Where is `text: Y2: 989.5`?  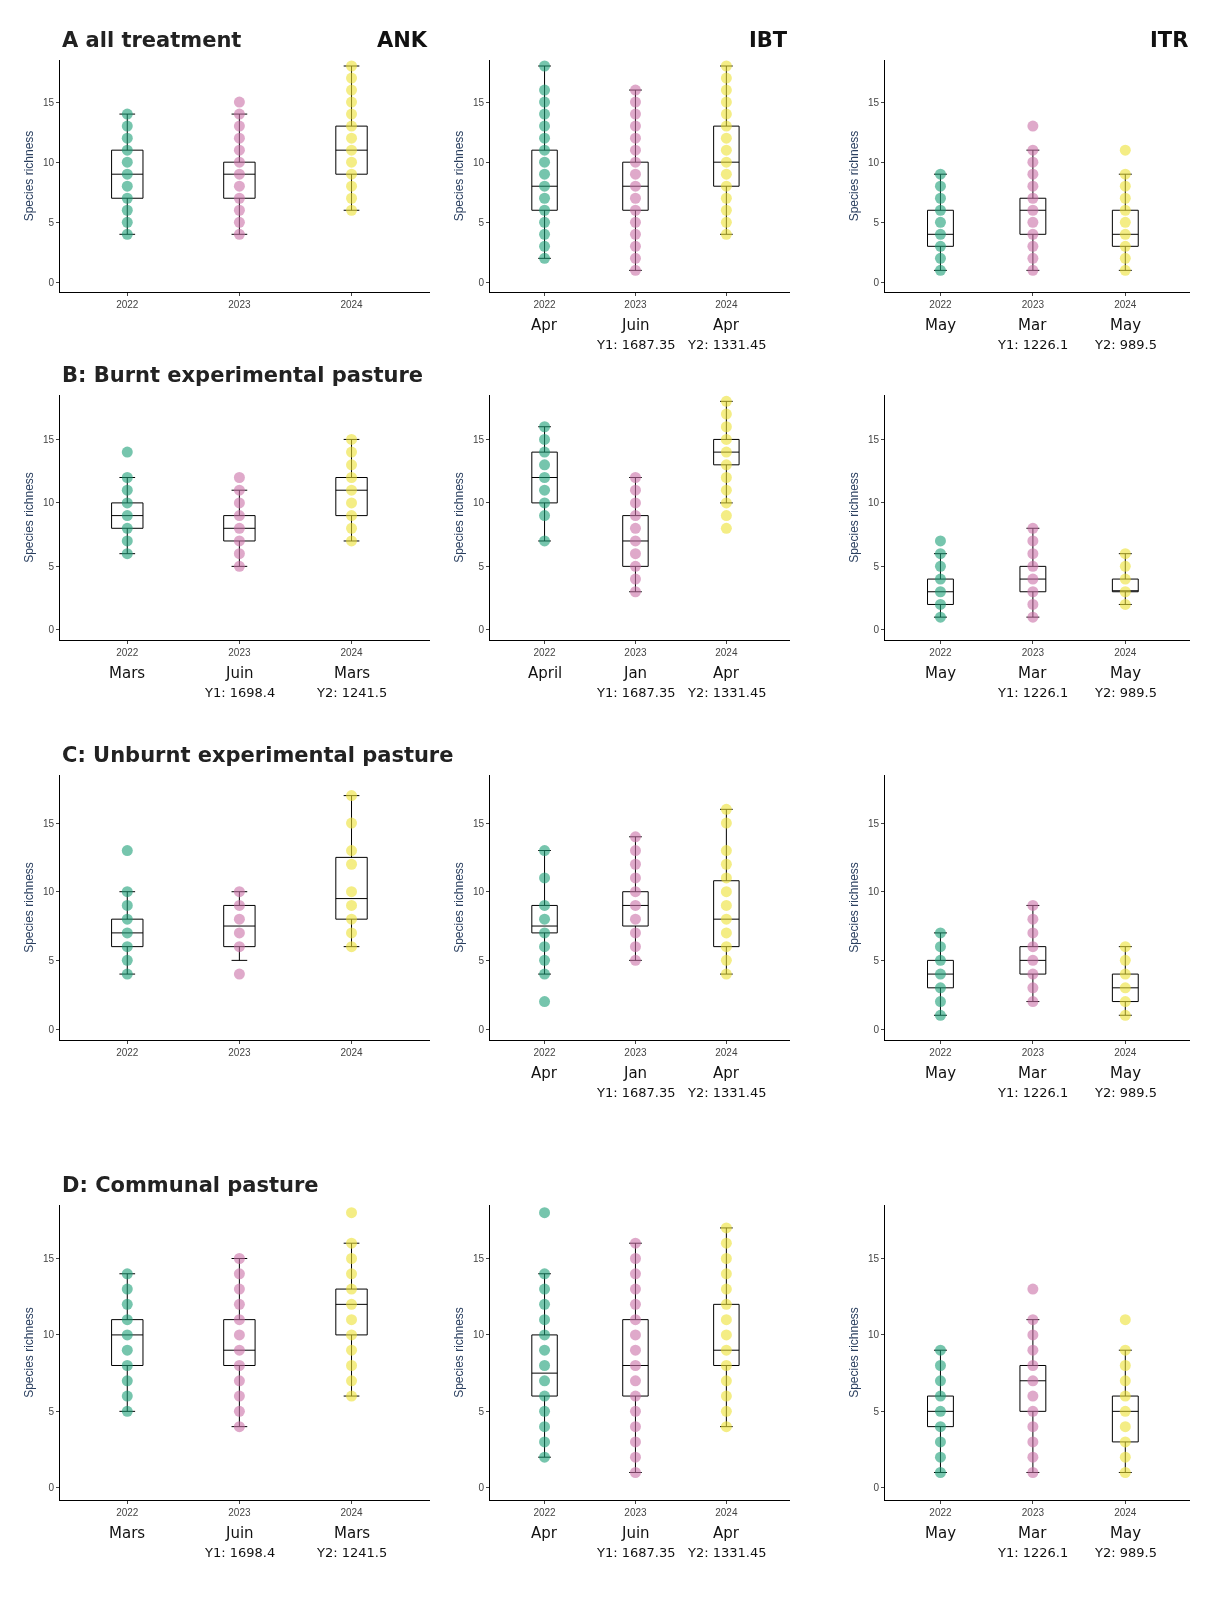
text: Y2: 989.5 is located at coordinates (1125, 344).